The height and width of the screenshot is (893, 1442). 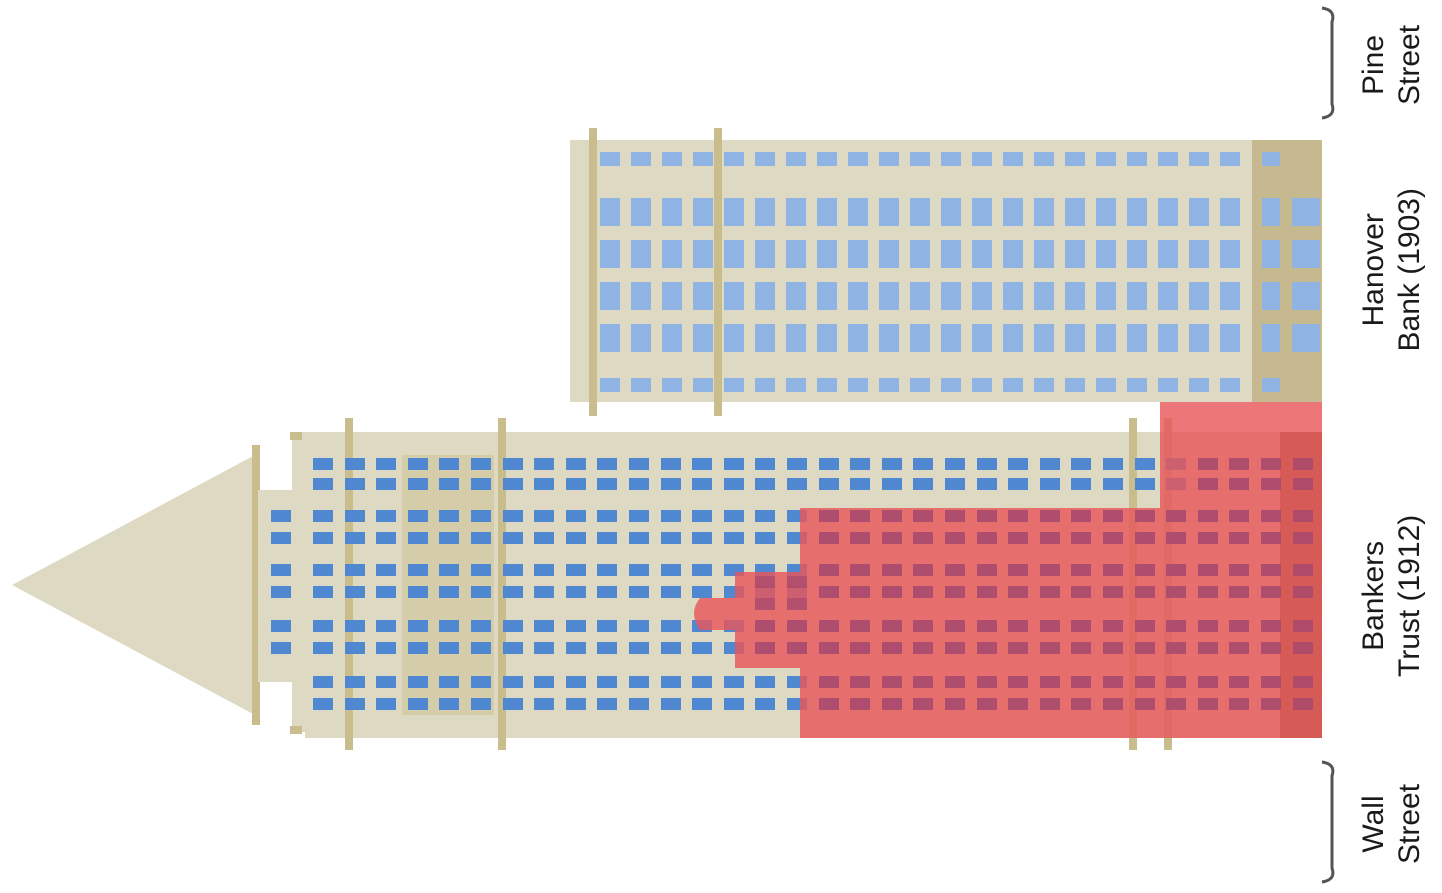 What do you see at coordinates (1391, 270) in the screenshot?
I see `hanover-bank-label: Hanover Bank (1903)` at bounding box center [1391, 270].